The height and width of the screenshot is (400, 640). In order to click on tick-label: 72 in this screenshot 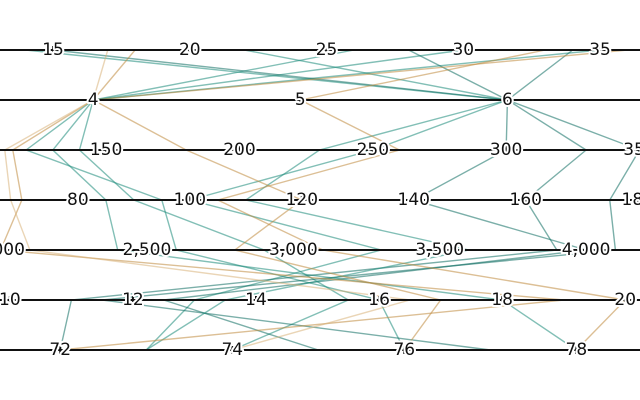, I will do `click(60, 350)`.